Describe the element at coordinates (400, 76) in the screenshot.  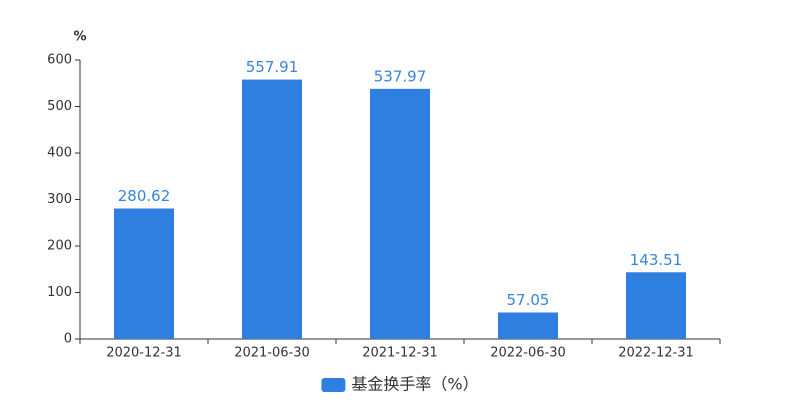
I see `value-label: 537.97` at that location.